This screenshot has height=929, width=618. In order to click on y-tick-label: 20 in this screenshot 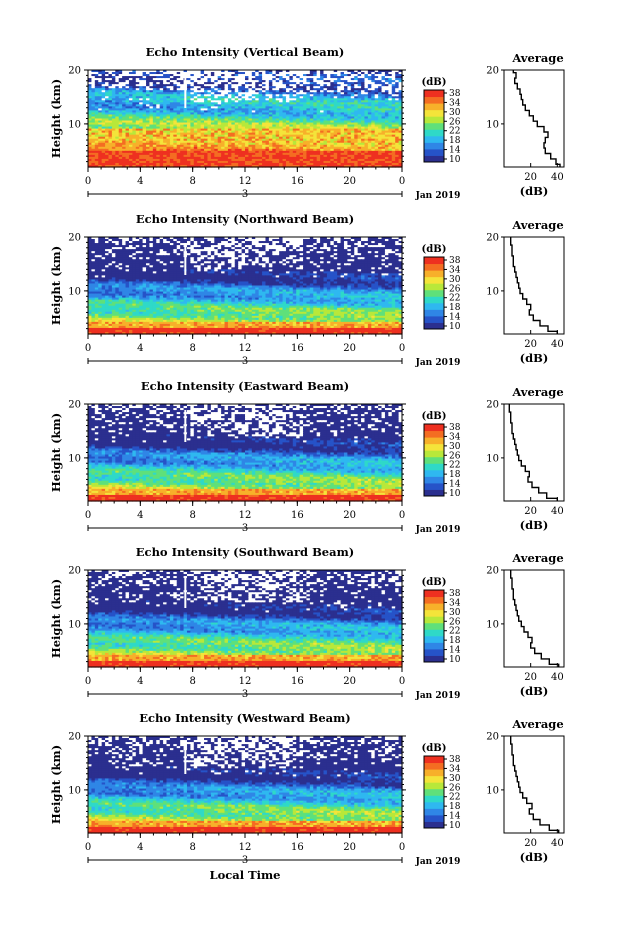, I will do `click(74, 71)`.